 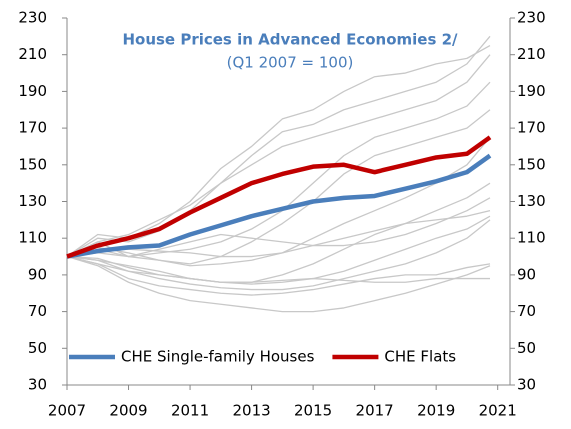 What do you see at coordinates (37, 348) in the screenshot?
I see `y-tick-label: 50` at bounding box center [37, 348].